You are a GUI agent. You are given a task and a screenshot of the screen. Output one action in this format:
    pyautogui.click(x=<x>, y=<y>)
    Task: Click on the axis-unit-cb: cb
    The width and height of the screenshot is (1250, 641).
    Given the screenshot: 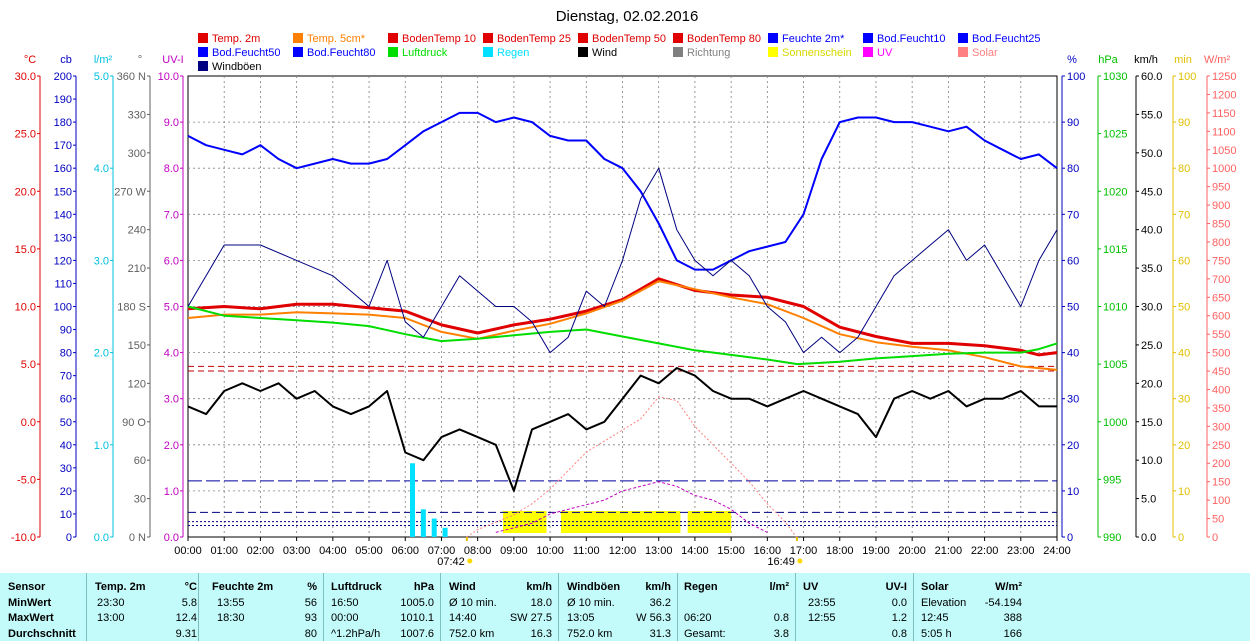 What is the action you would take?
    pyautogui.click(x=66, y=60)
    